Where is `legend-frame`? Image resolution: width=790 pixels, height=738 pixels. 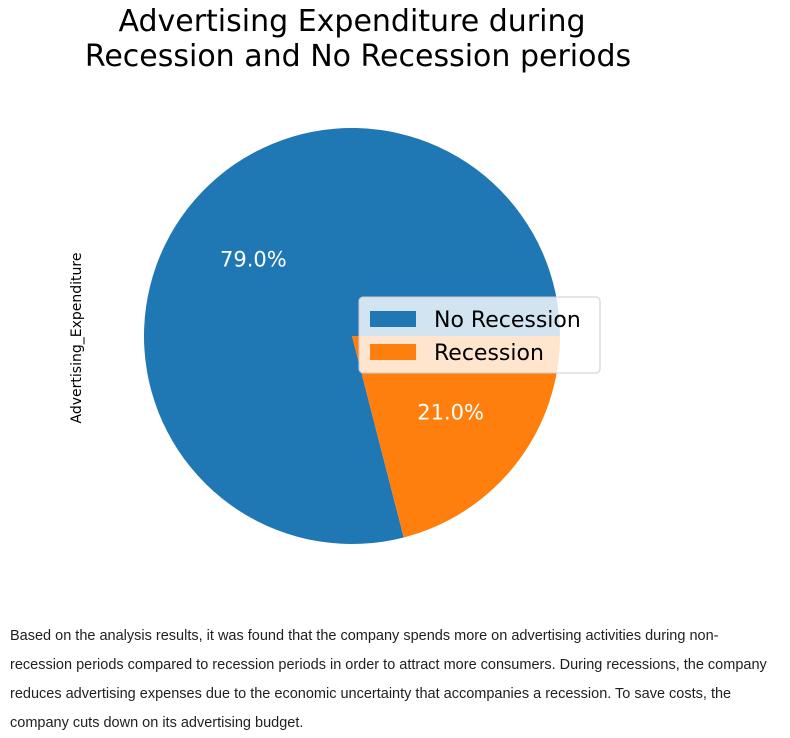
legend-frame is located at coordinates (479, 335).